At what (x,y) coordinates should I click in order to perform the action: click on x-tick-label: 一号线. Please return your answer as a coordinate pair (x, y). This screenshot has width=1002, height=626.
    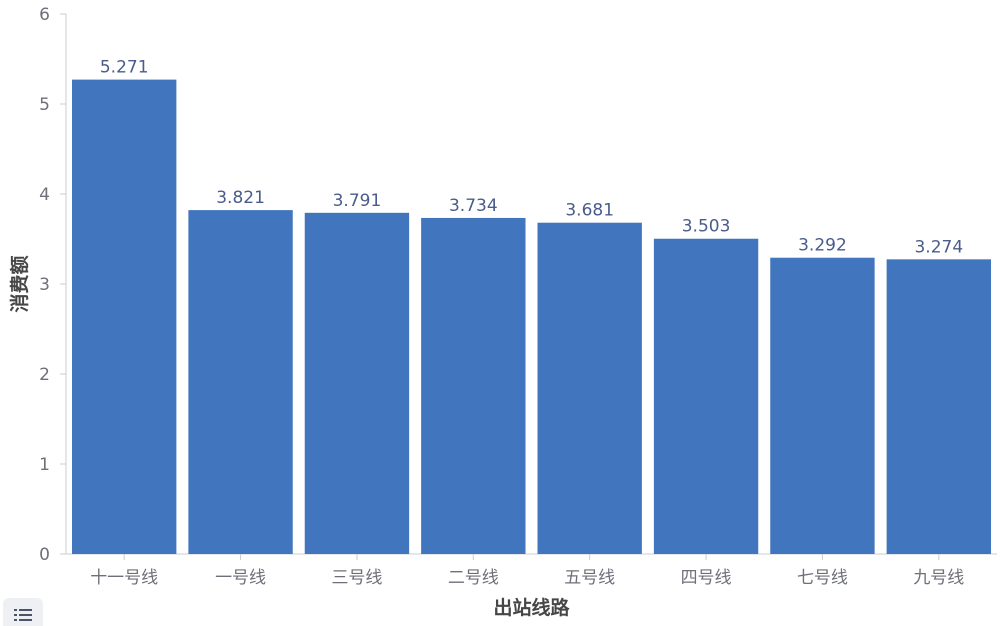
    Looking at the image, I should click on (240, 578).